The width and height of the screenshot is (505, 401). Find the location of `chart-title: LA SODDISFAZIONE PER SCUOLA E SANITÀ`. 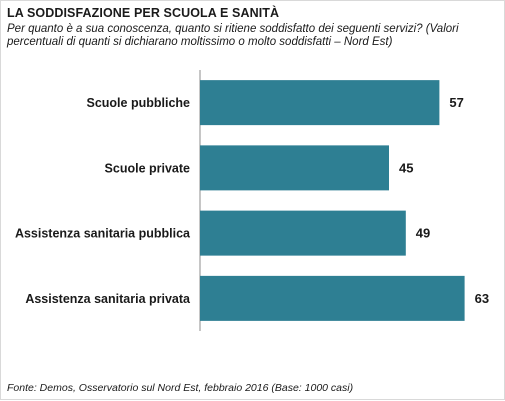

chart-title: LA SODDISFAZIONE PER SCUOLA E SANITÀ is located at coordinates (143, 13).